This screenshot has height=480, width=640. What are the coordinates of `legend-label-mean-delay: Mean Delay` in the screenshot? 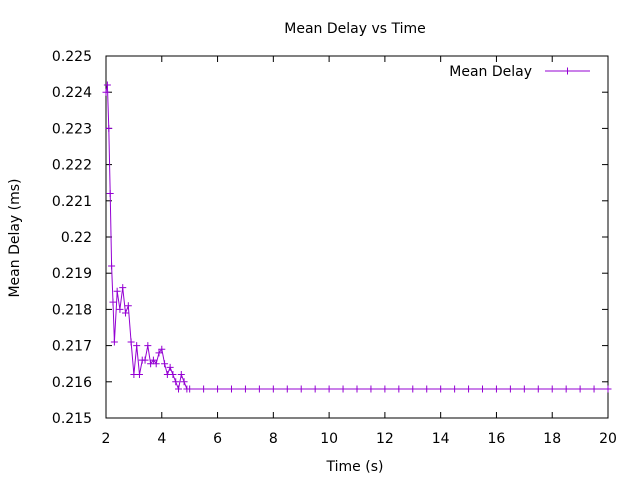 It's located at (490, 72).